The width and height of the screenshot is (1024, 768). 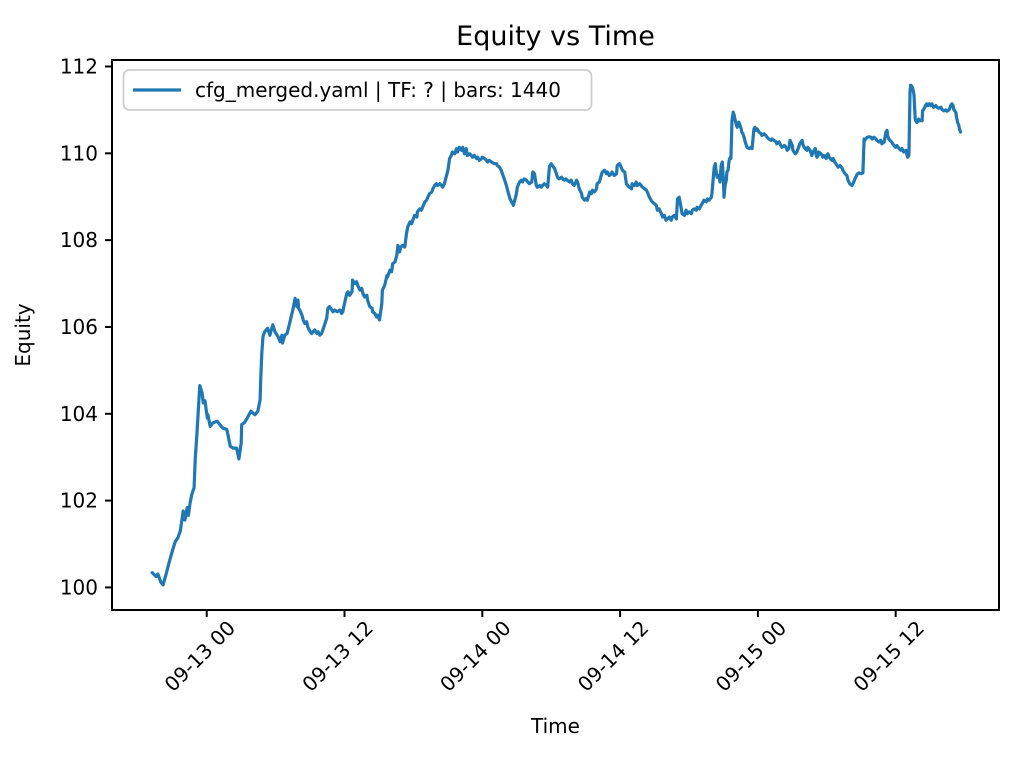 I want to click on x-tick-label: 09-13 00, so click(x=200, y=656).